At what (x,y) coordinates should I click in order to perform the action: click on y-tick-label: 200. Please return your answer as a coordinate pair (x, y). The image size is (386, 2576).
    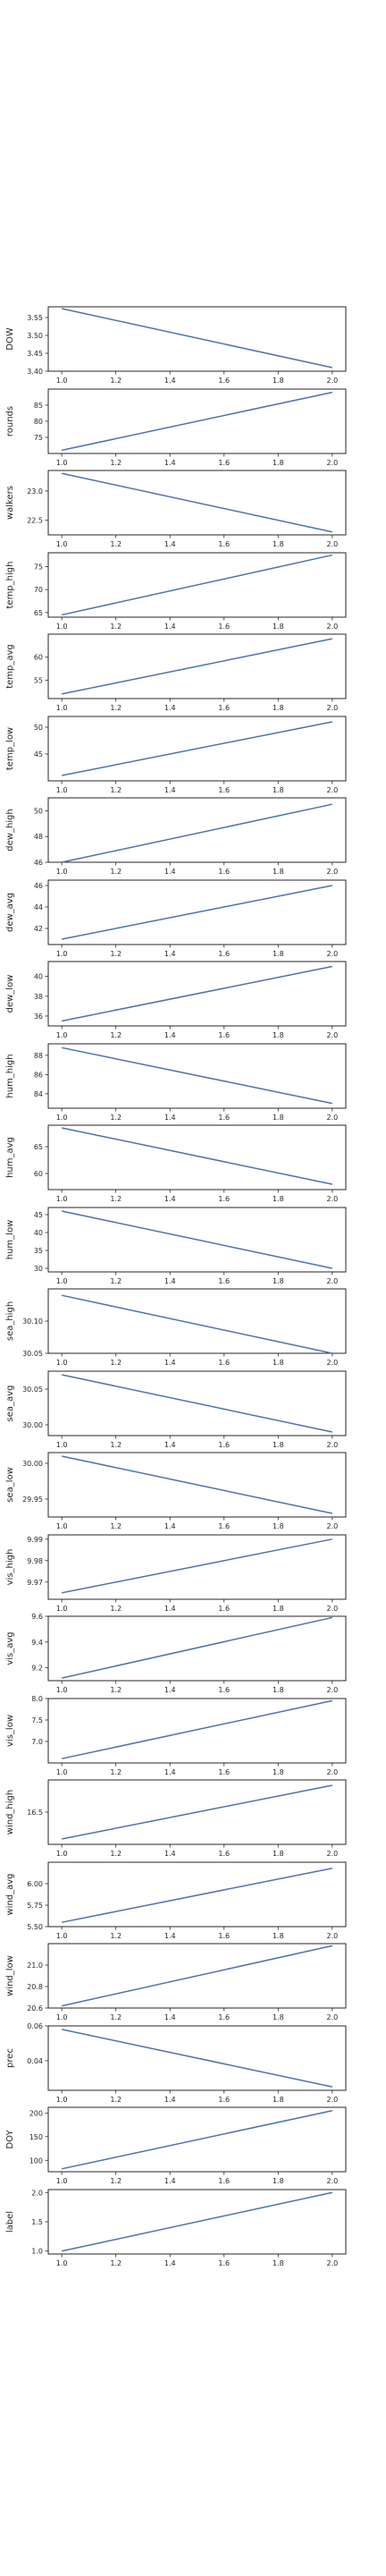
    Looking at the image, I should click on (36, 2113).